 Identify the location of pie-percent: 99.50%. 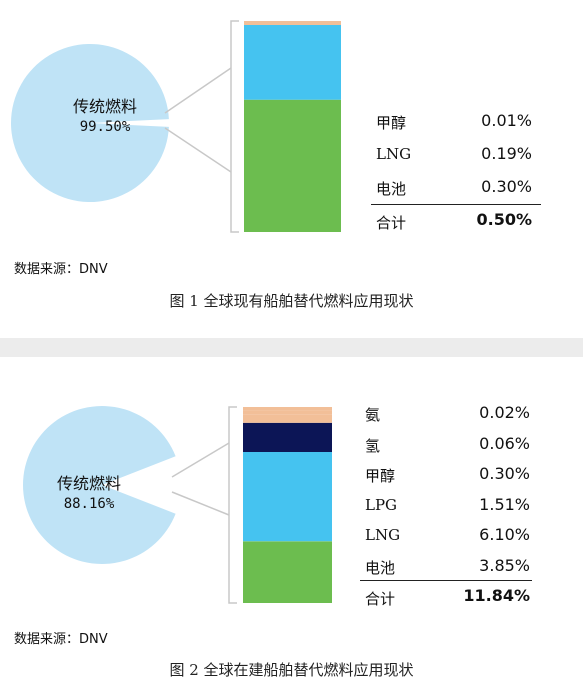
(105, 127).